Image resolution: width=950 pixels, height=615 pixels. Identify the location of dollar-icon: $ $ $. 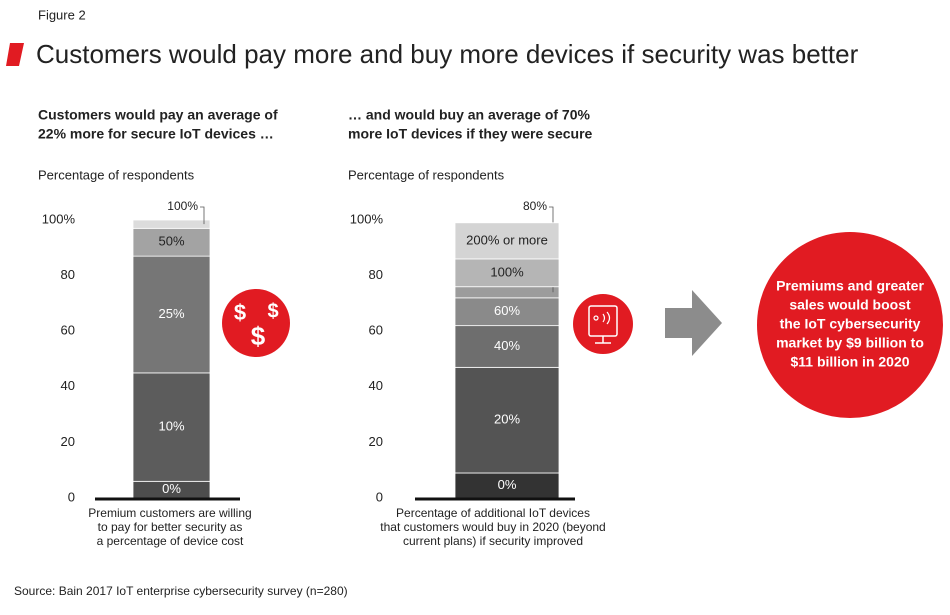
(256, 323).